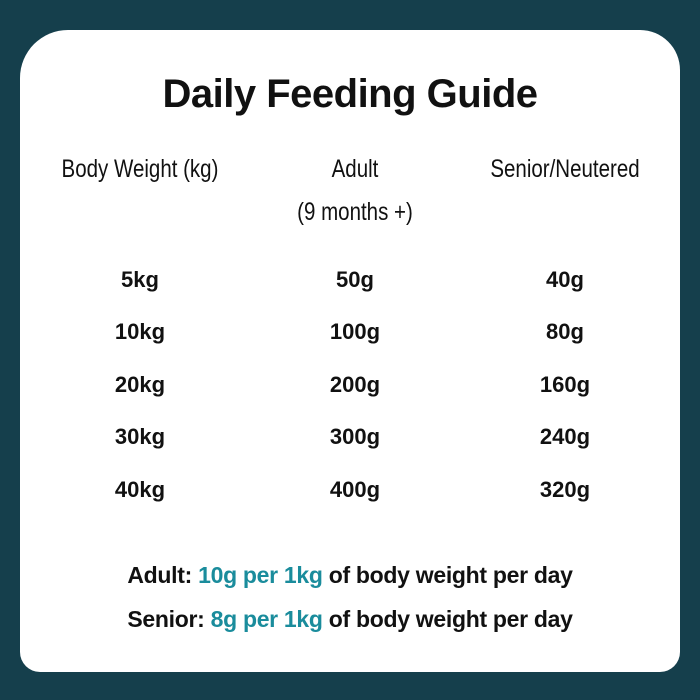 This screenshot has height=700, width=700. I want to click on column-subheader-adult: (9 months +), so click(355, 212).